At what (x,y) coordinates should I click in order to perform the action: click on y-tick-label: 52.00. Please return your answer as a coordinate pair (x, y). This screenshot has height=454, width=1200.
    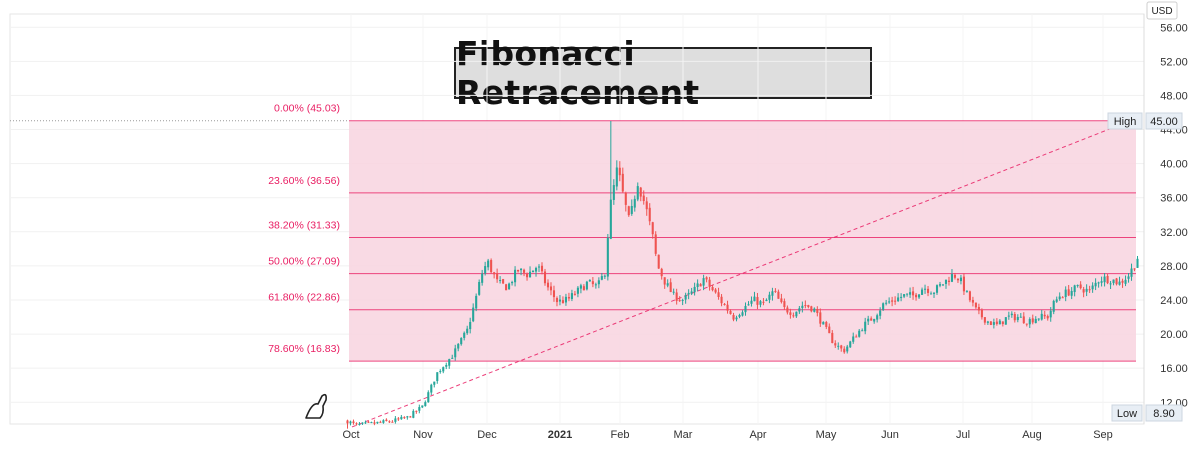
    Looking at the image, I should click on (1174, 62).